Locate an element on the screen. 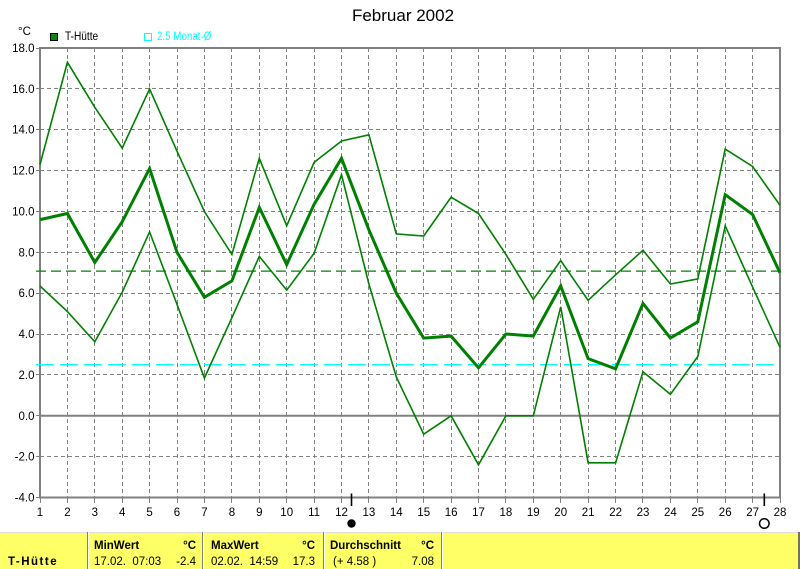 This screenshot has width=800, height=569. svg-text: 14.0 is located at coordinates (23, 131).